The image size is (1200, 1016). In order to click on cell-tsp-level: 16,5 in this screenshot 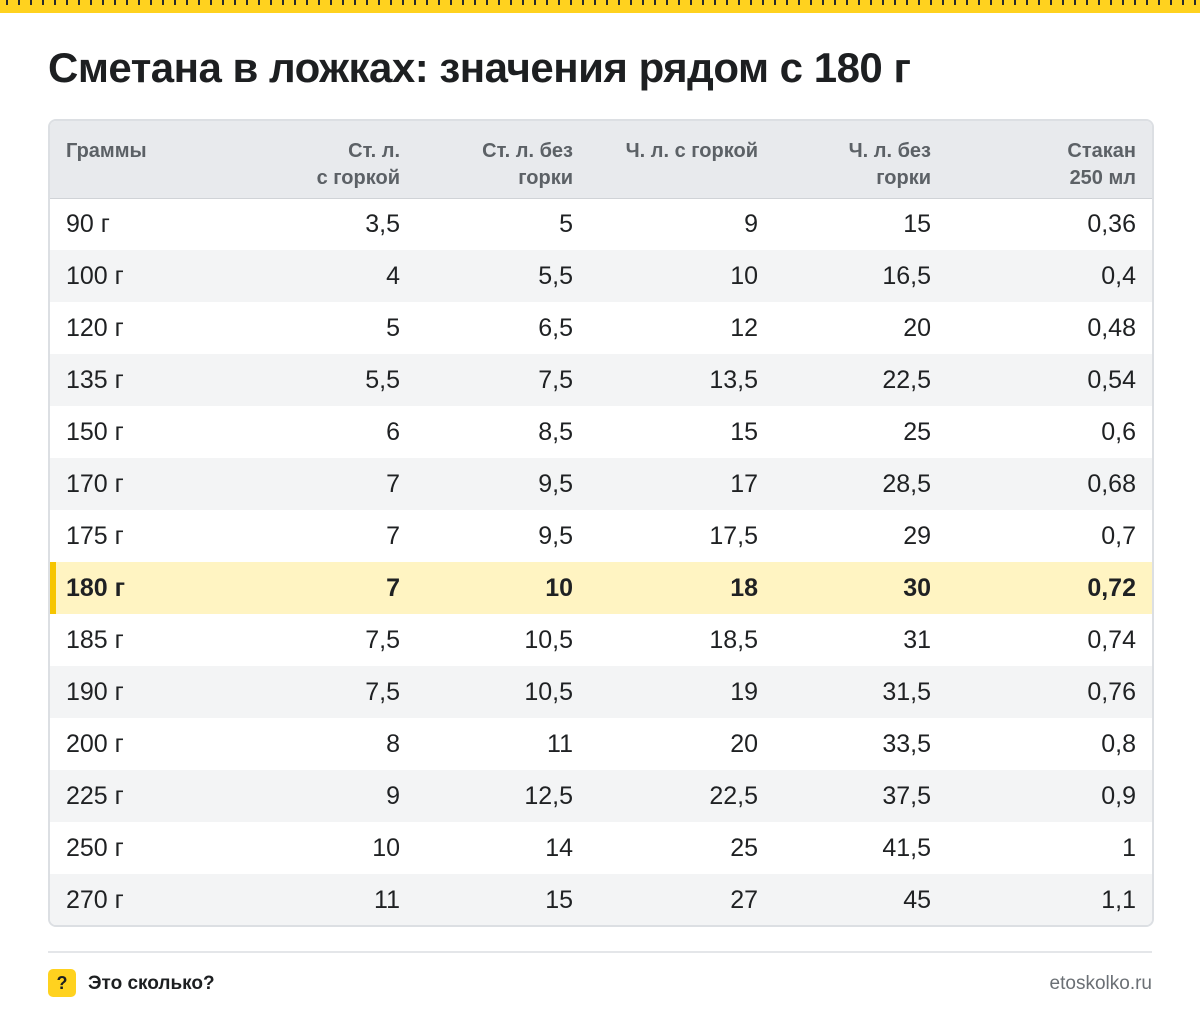, I will do `click(906, 275)`.